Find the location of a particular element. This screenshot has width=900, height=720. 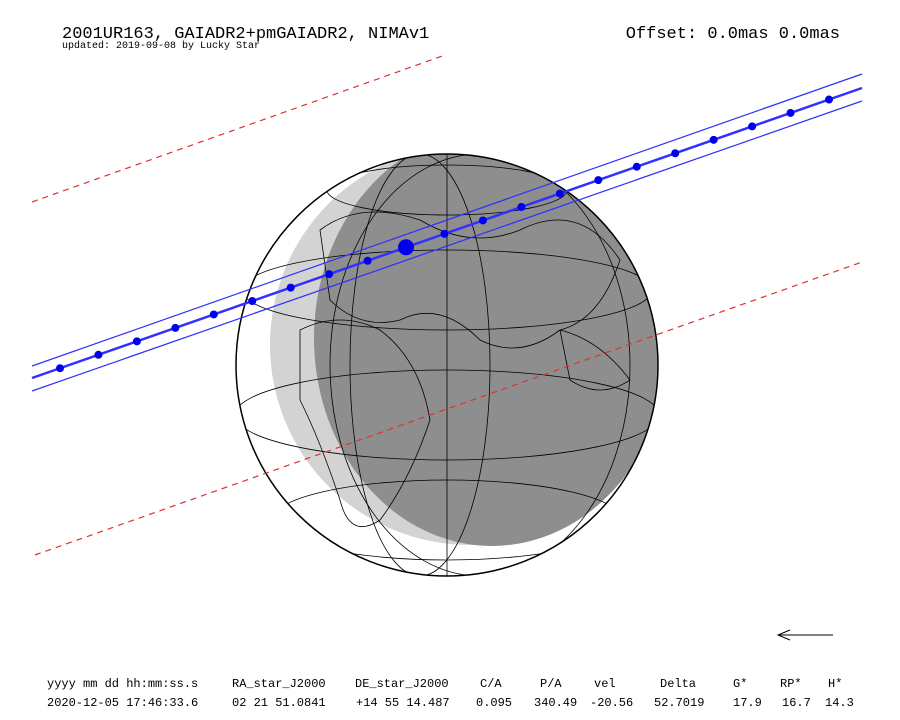

subtitle: updated: 2019-09-08 by Lucky Star is located at coordinates (161, 46).